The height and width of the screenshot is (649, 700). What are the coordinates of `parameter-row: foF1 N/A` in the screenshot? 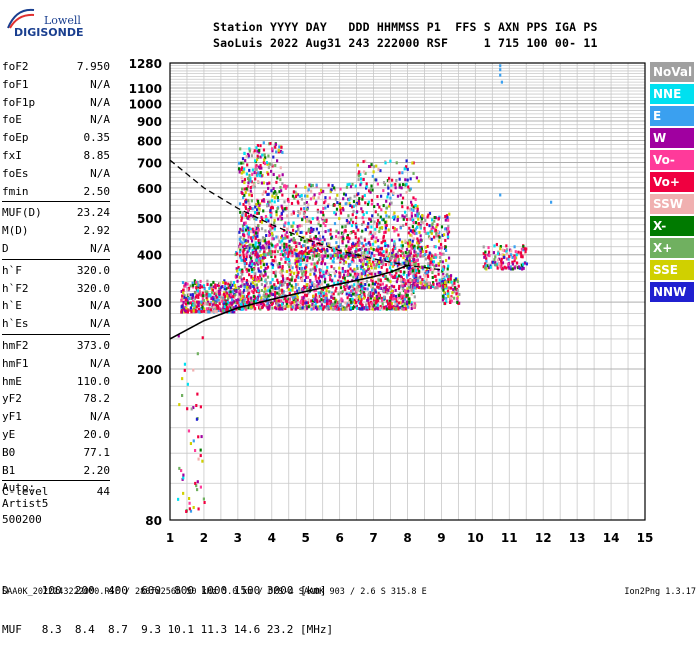 It's located at (56, 85).